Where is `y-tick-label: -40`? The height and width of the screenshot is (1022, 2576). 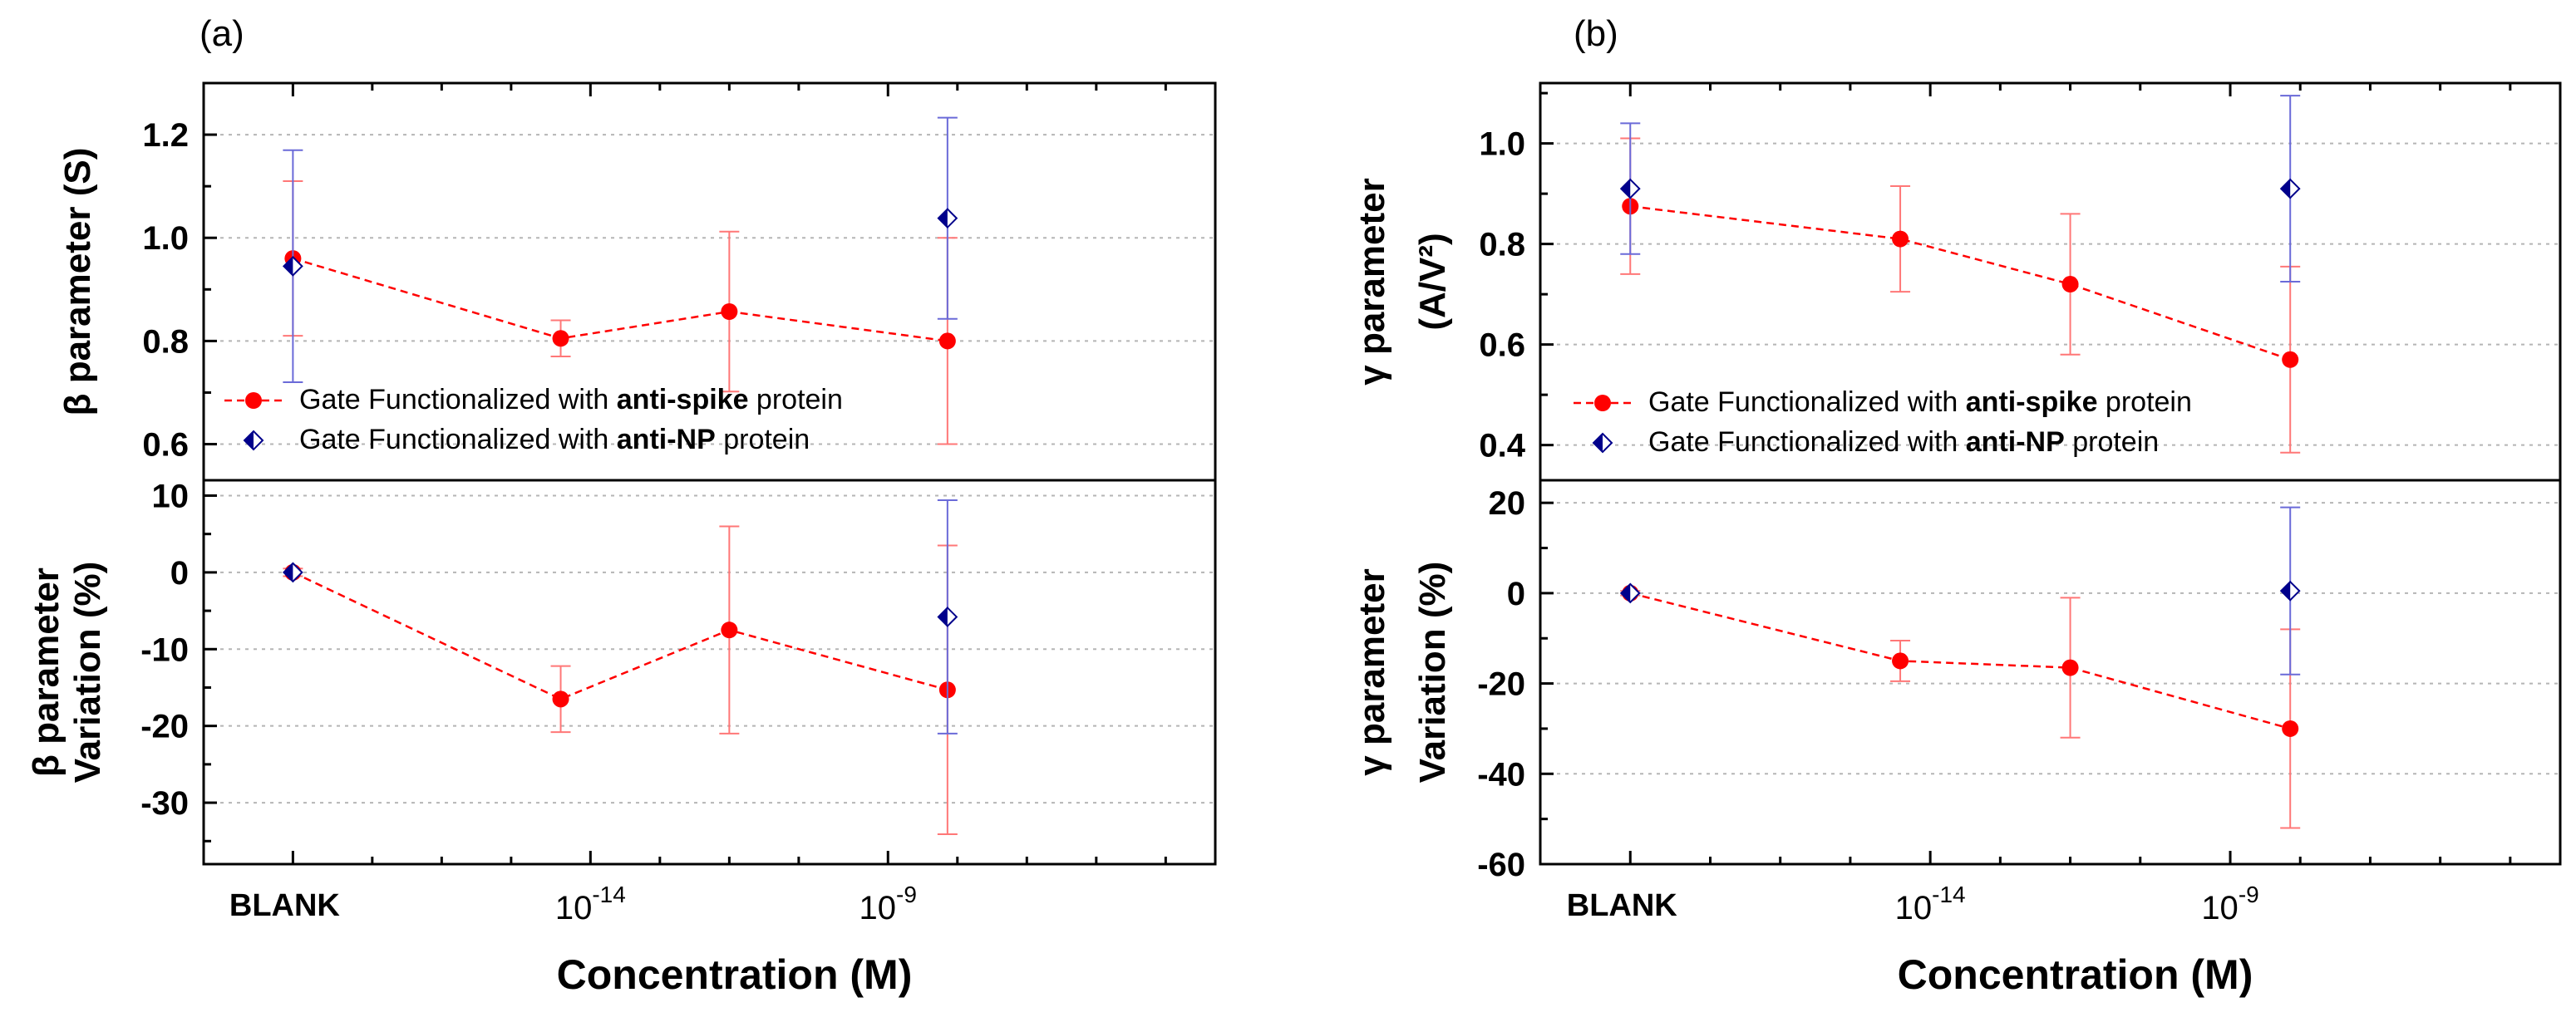
y-tick-label: -40 is located at coordinates (1501, 774).